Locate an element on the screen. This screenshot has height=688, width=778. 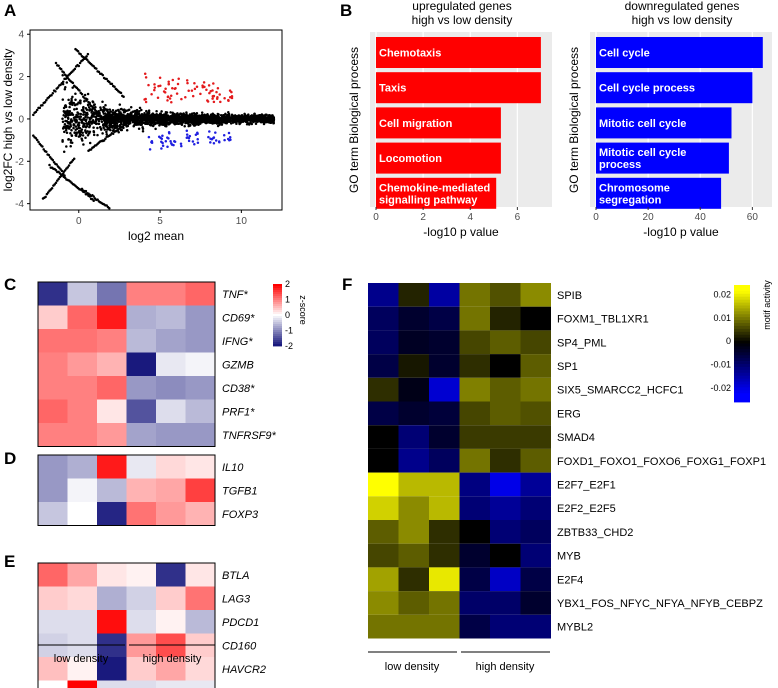
gene-label-pdcd1: PDCD1 is located at coordinates (240, 623).